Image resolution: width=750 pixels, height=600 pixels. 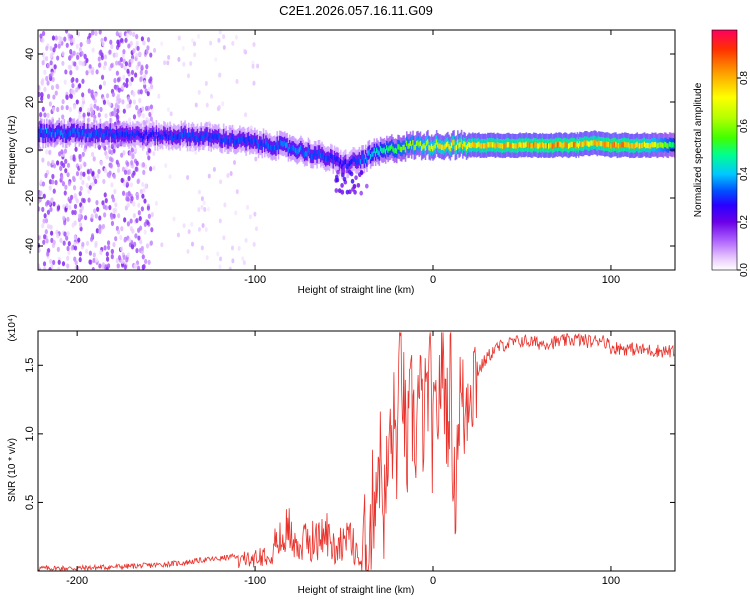 What do you see at coordinates (611, 581) in the screenshot?
I see `snr-x-tick-label: 100` at bounding box center [611, 581].